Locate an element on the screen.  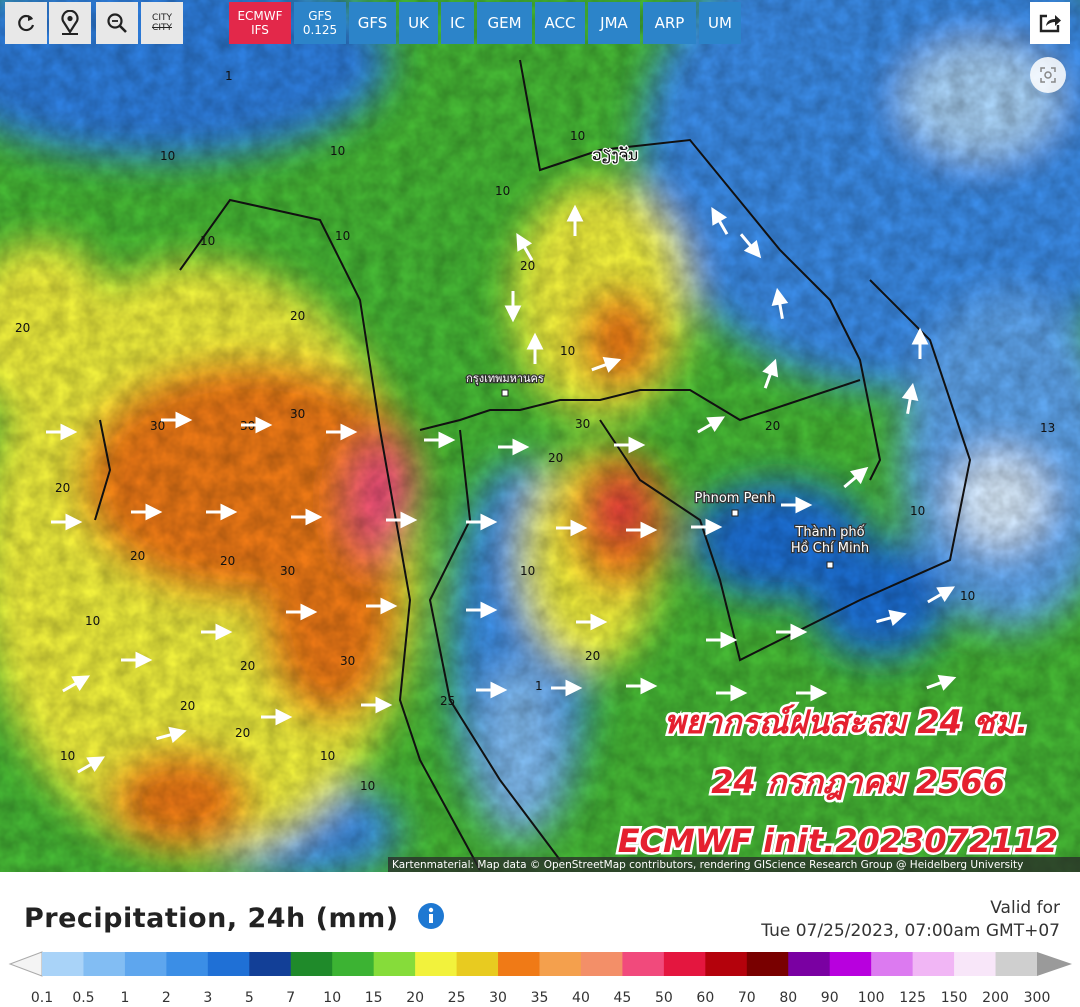
model-button: ACC is located at coordinates (560, 23).